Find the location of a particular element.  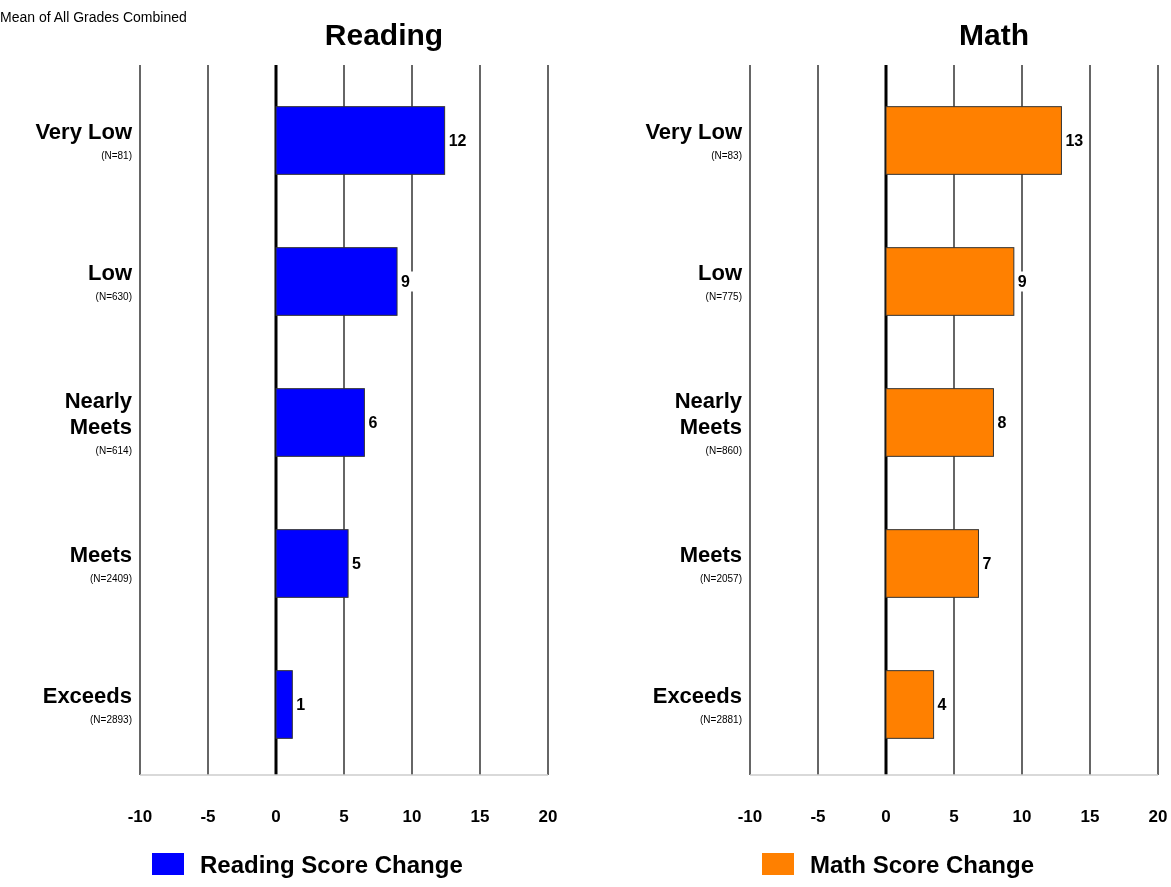

chart-title: Math is located at coordinates (994, 34).